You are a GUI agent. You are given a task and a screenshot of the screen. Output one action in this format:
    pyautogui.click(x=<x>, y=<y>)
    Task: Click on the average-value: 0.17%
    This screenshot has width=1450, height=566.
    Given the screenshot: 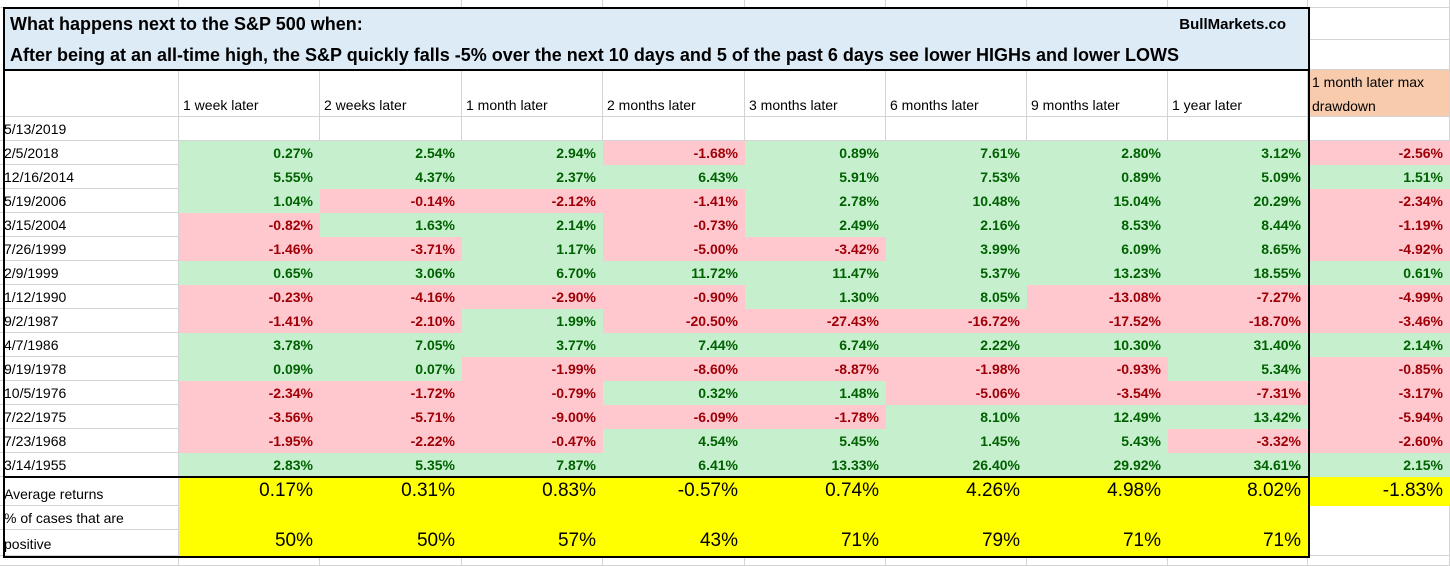 What is the action you would take?
    pyautogui.click(x=249, y=491)
    